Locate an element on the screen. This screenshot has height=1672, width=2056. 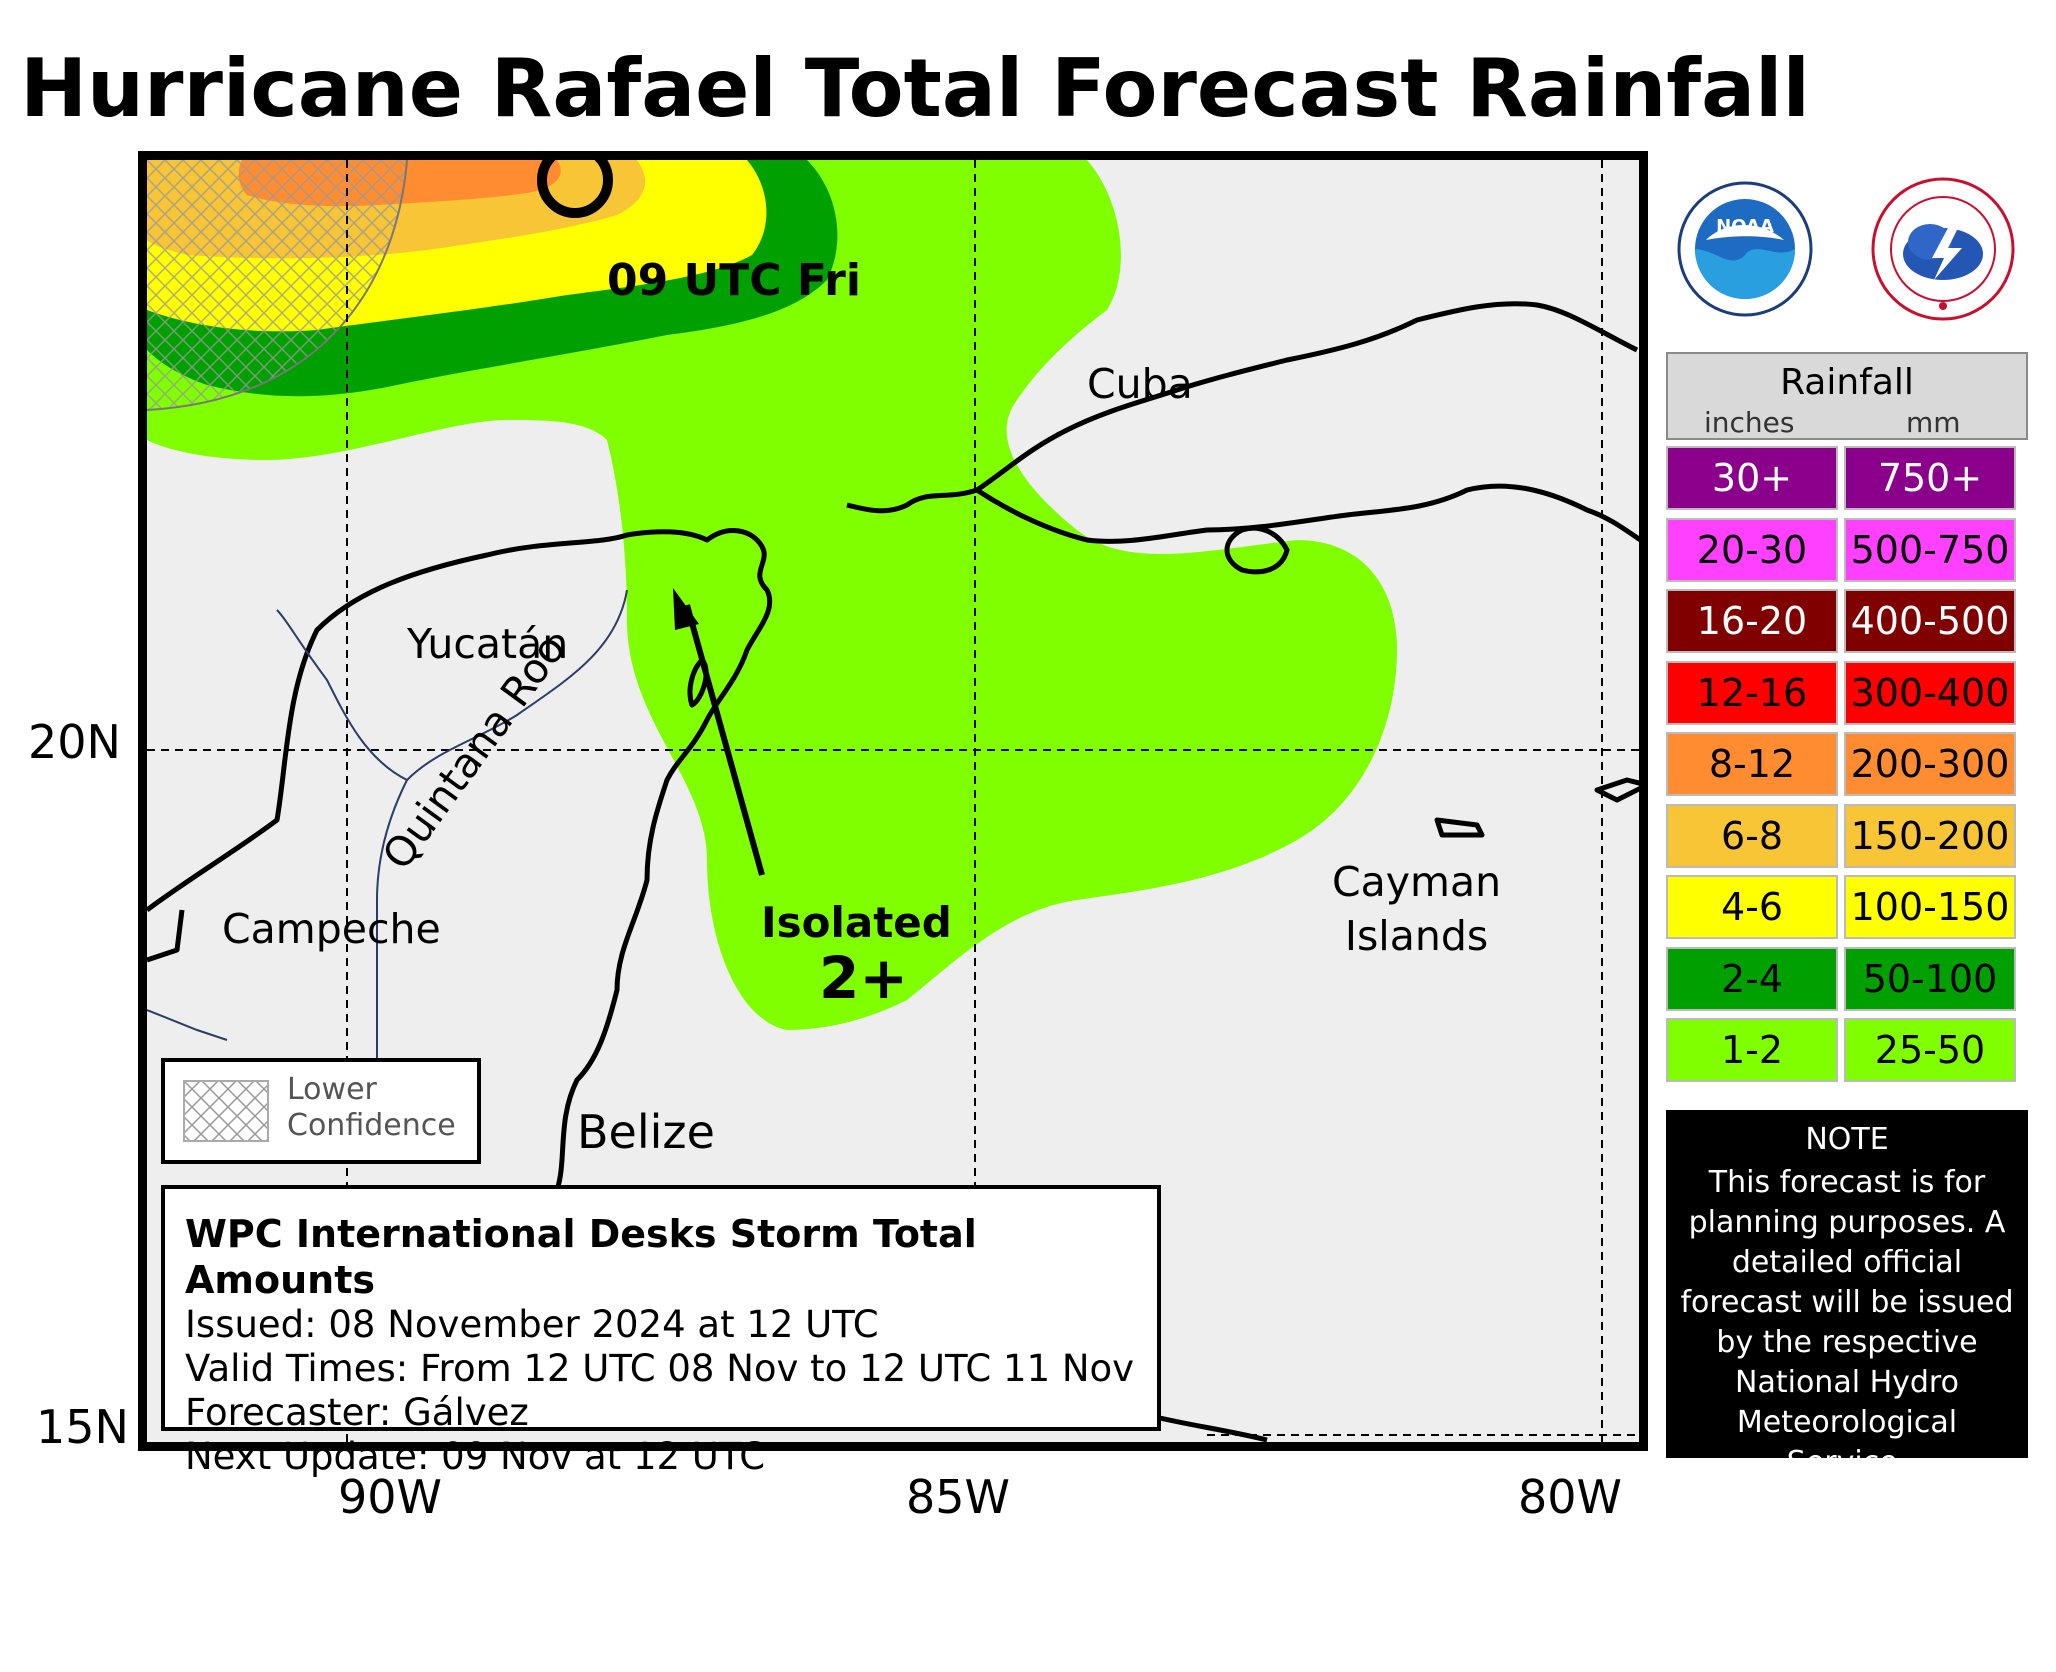
label-cayman-line2: Islands is located at coordinates (1416, 936).